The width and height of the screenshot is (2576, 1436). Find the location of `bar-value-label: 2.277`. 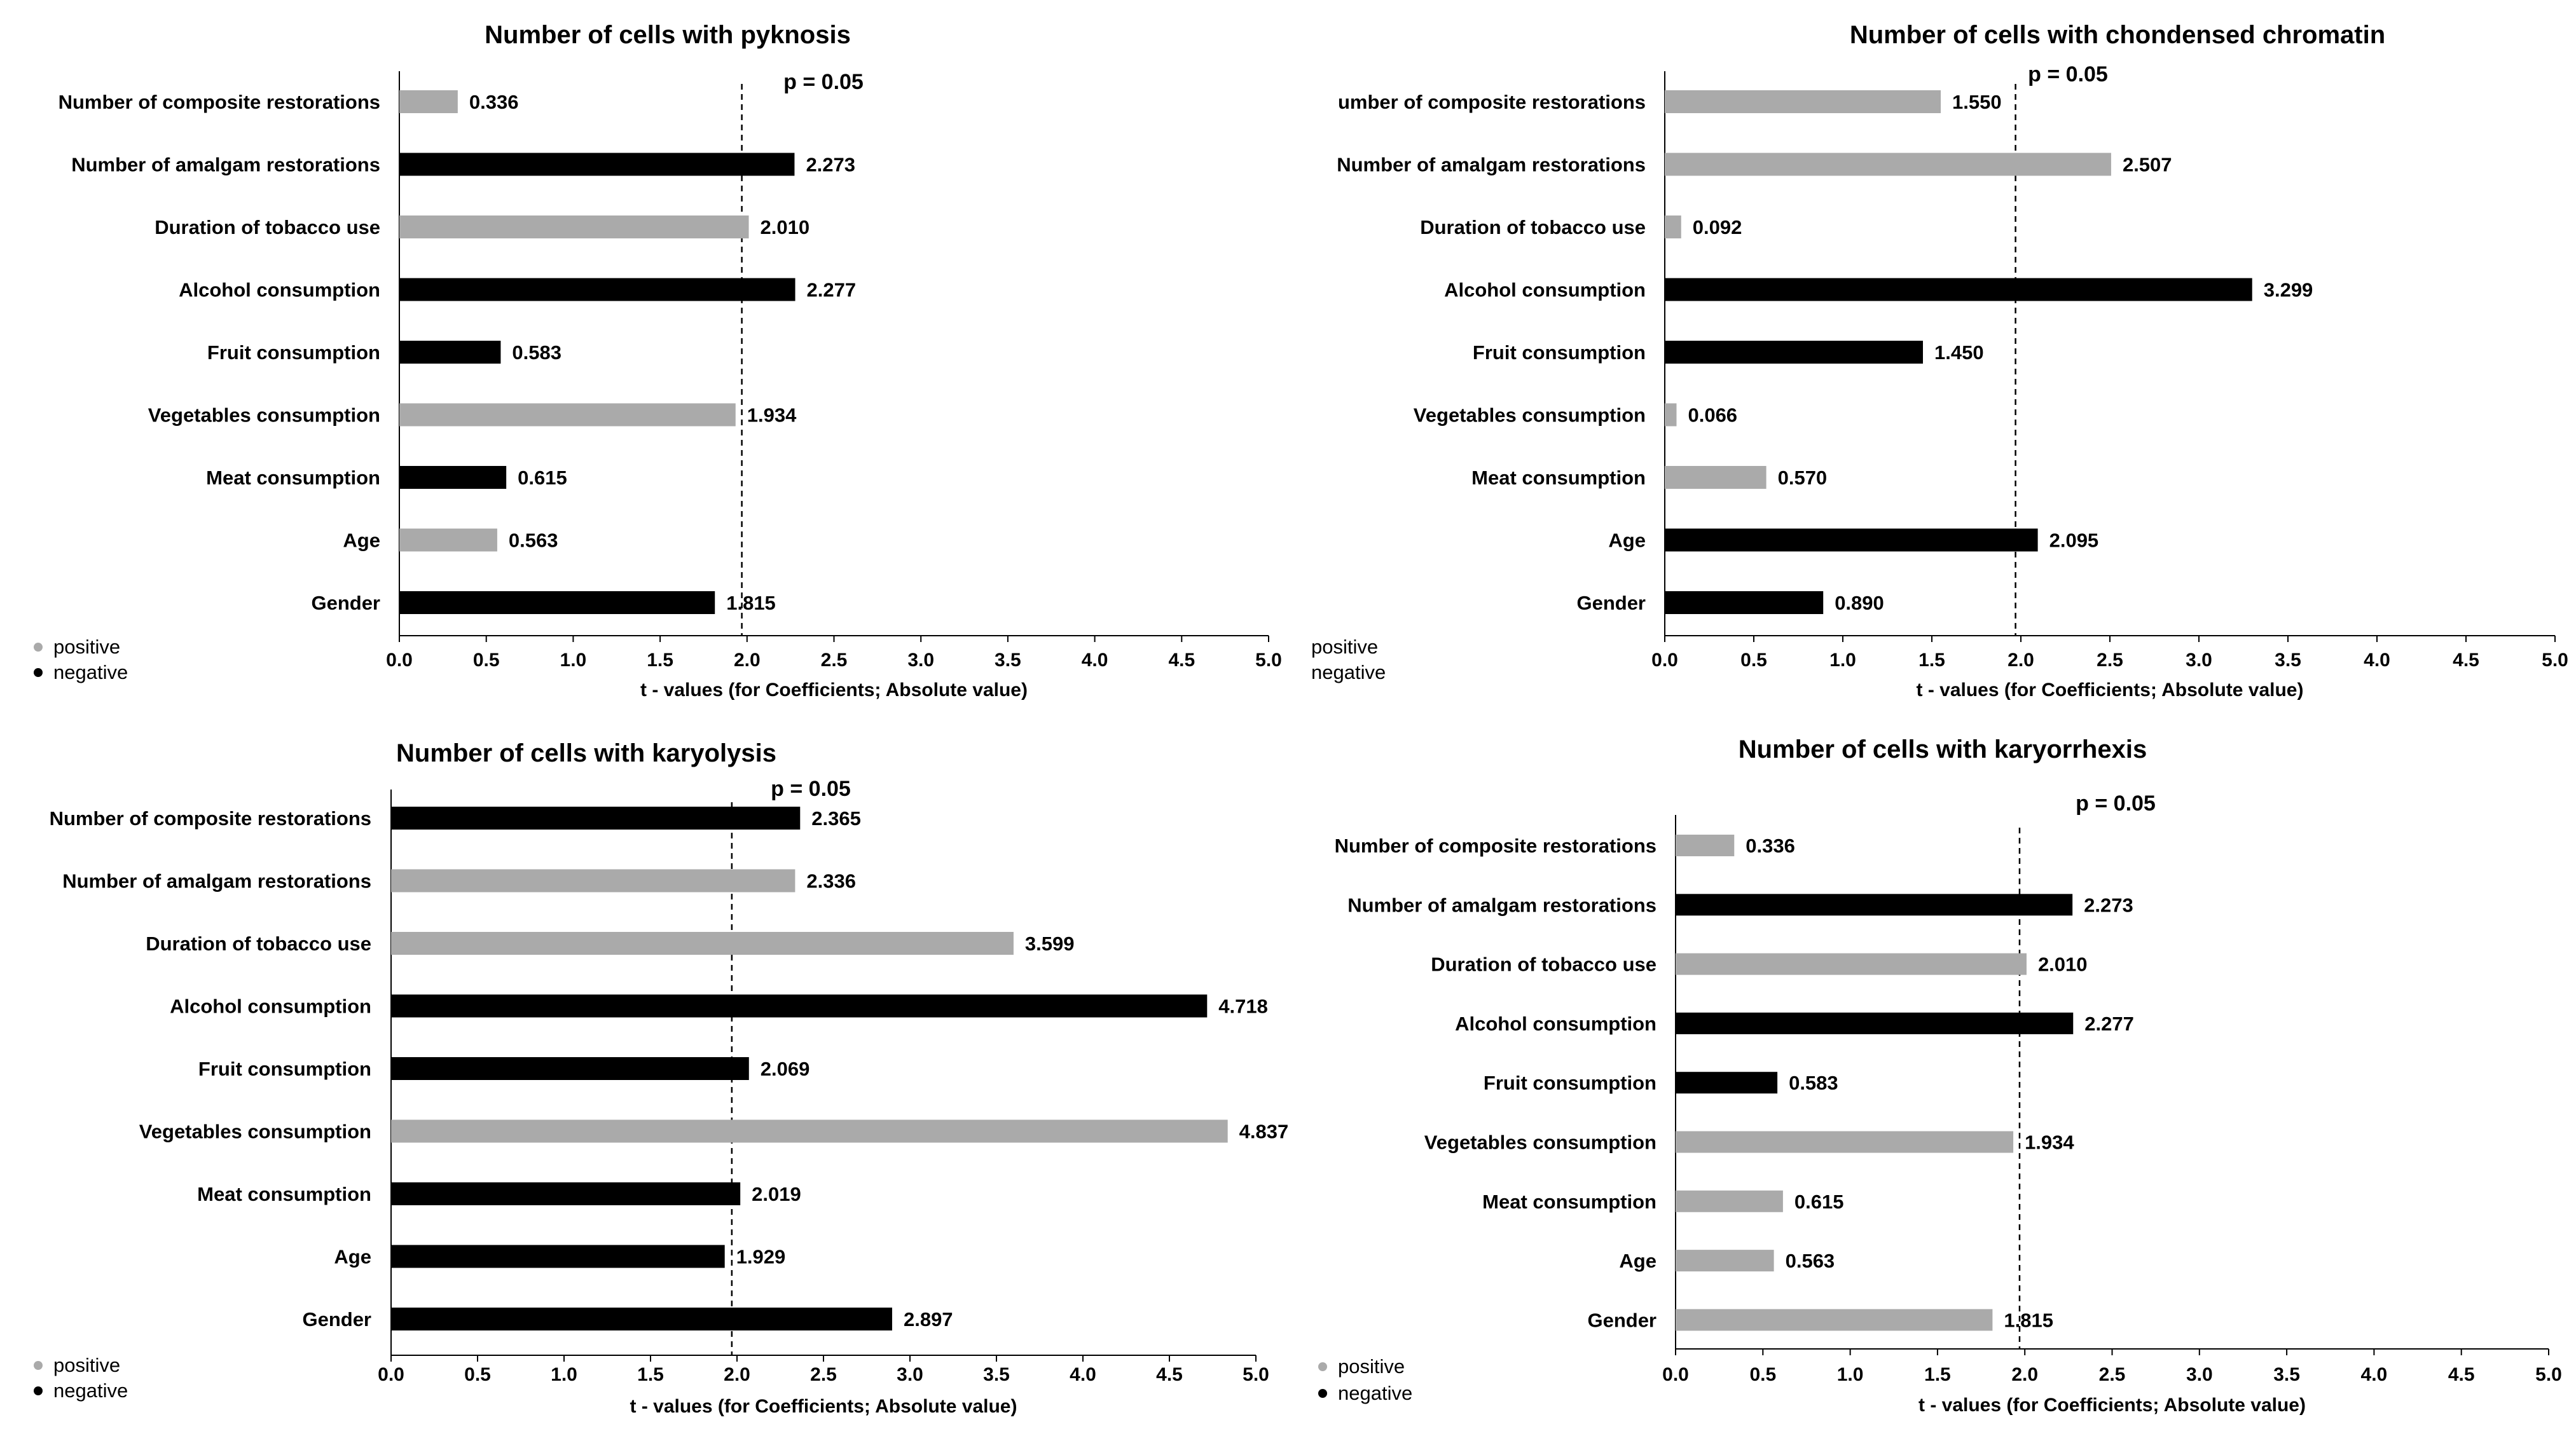

bar-value-label: 2.277 is located at coordinates (2109, 1024).